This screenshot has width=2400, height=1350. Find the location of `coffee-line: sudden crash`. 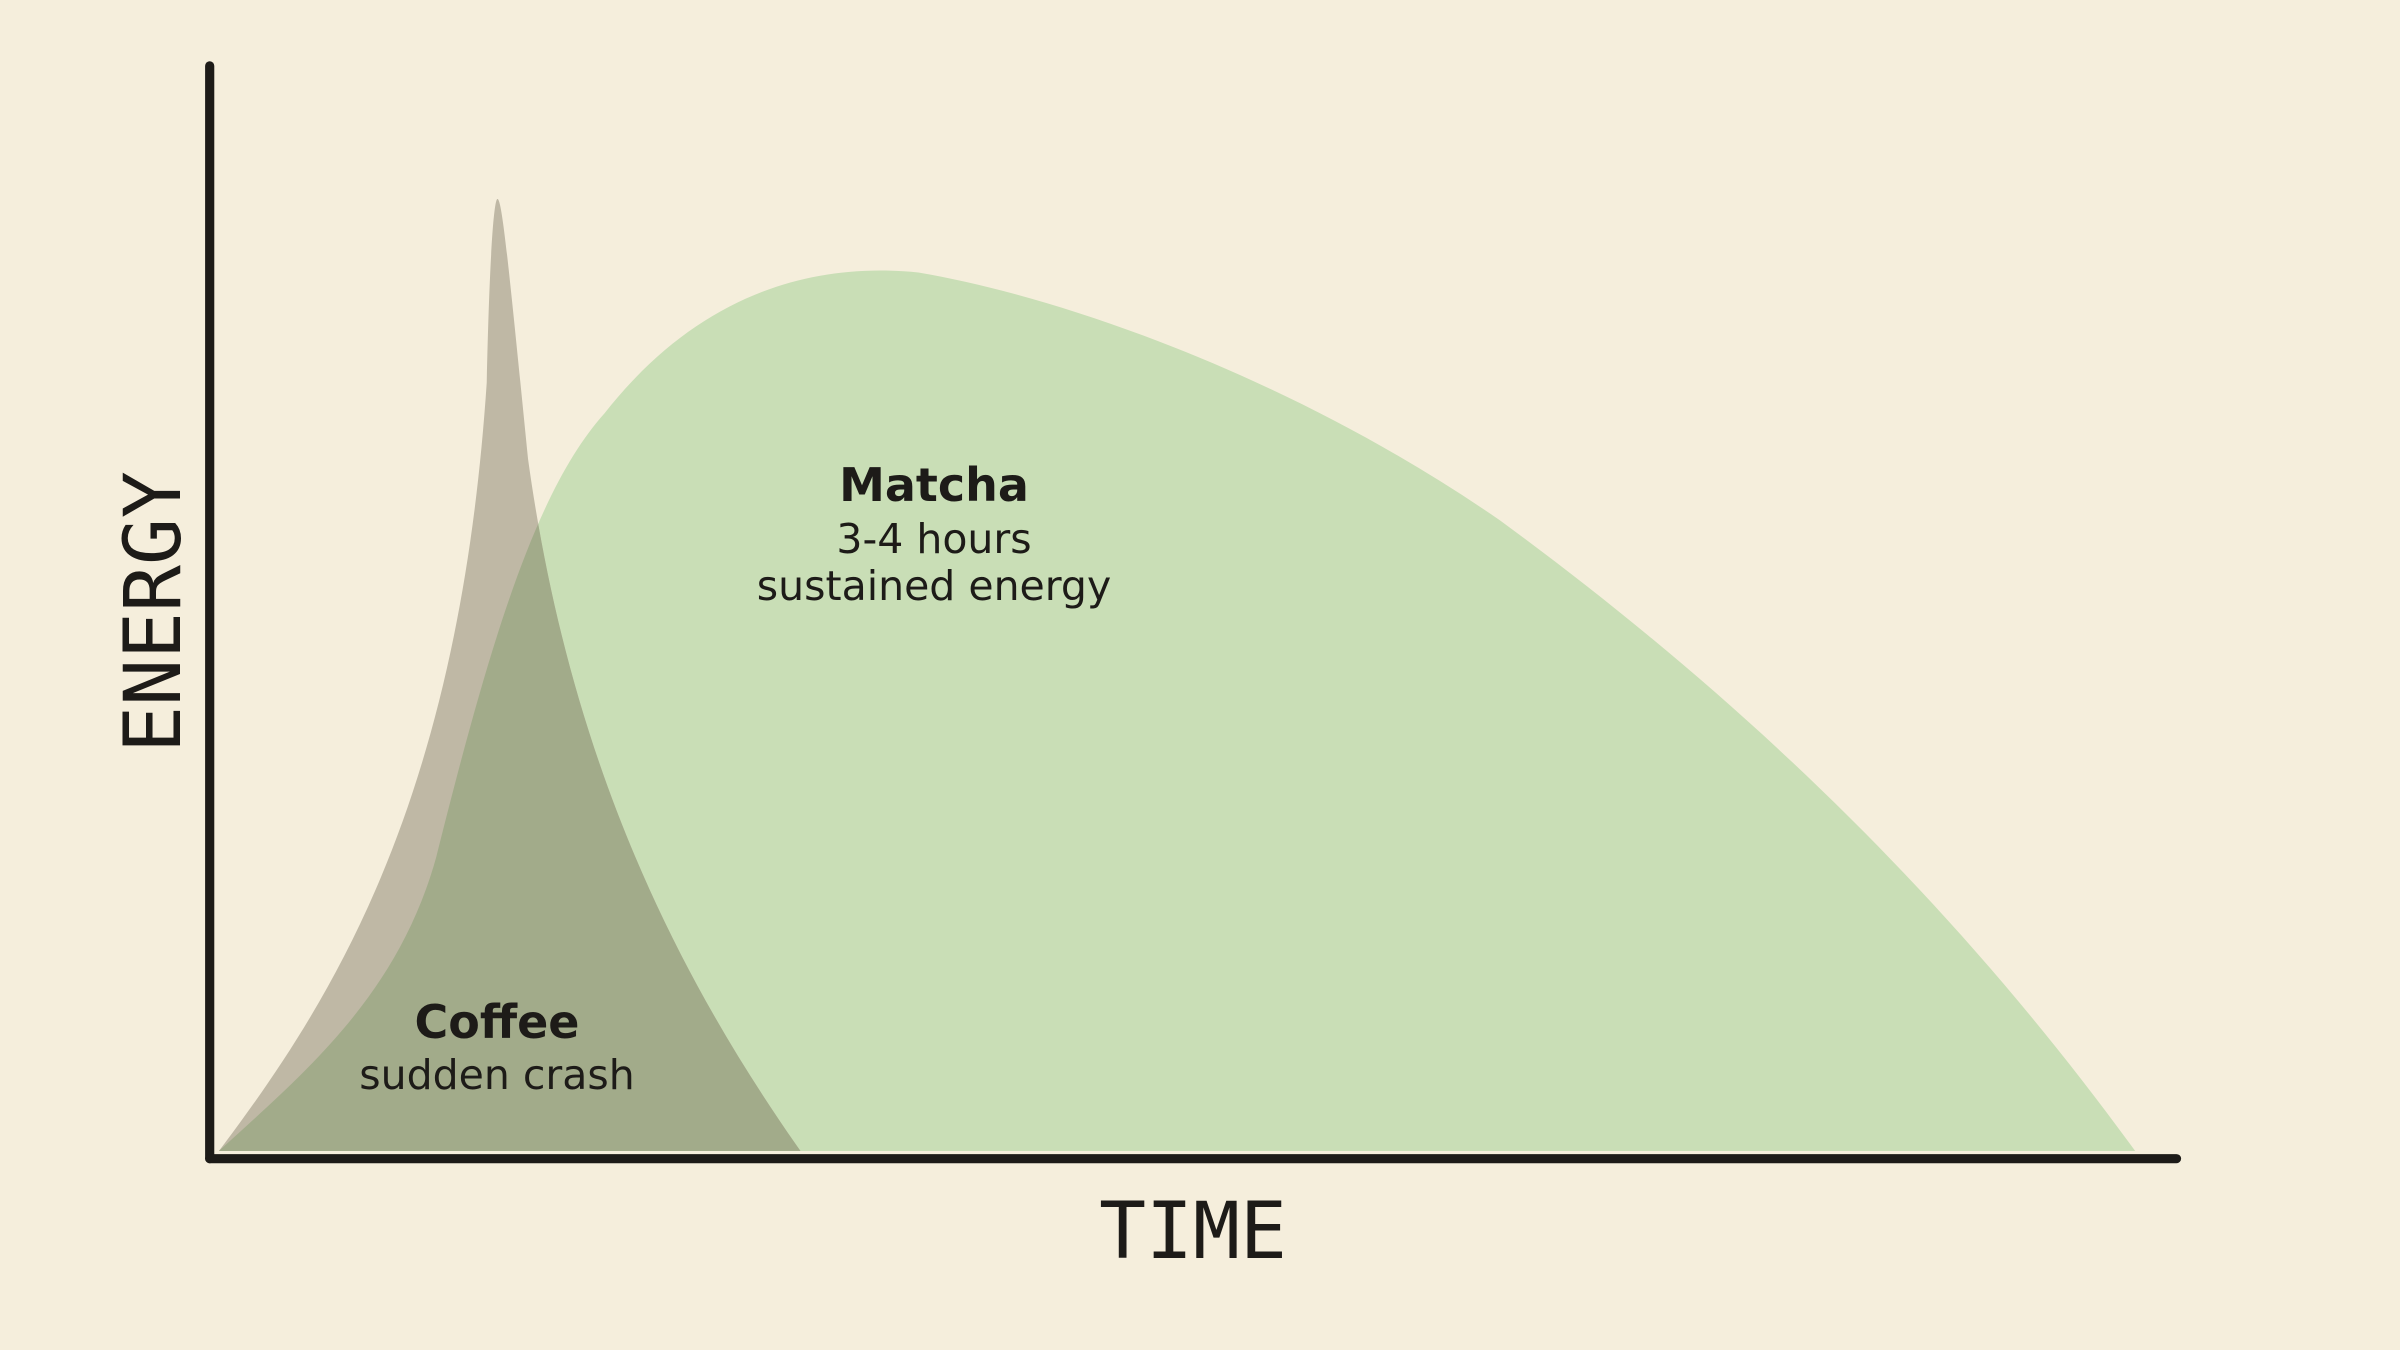

coffee-line: sudden crash is located at coordinates (497, 1075).